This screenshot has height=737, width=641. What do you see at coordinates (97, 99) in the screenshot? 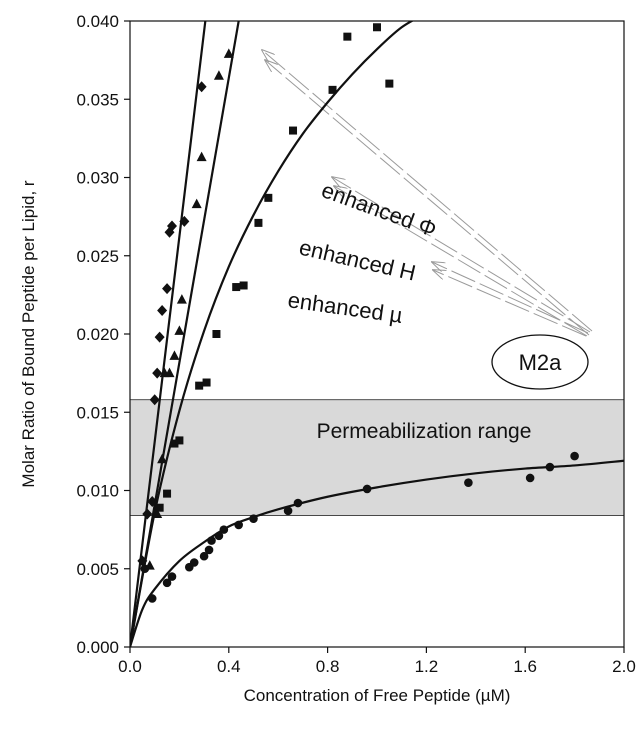
I see `y-tick-label: 0.035` at bounding box center [97, 99].